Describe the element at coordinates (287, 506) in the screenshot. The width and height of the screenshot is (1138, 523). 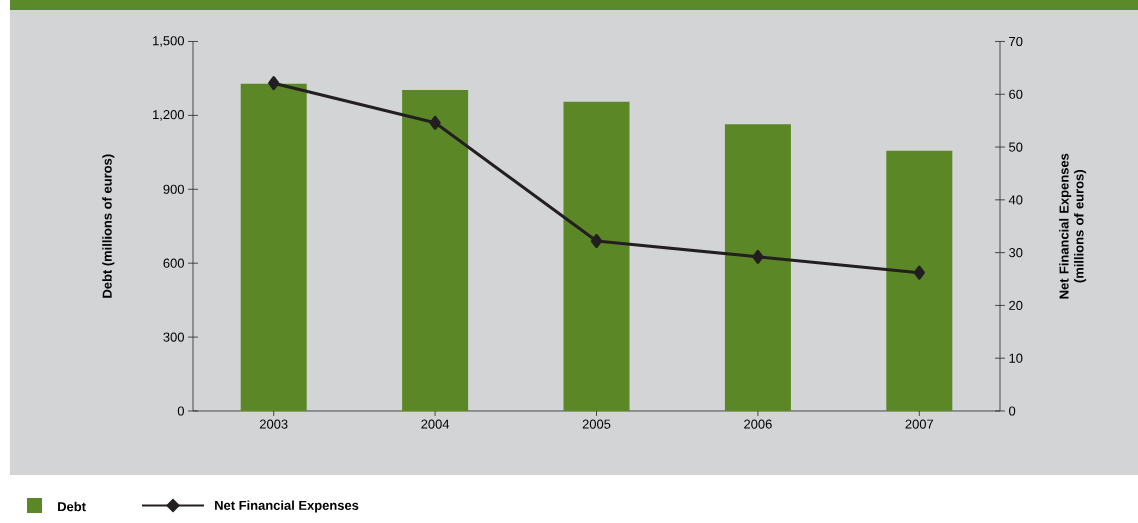
I see `legend-label: Net Financial Expenses` at that location.